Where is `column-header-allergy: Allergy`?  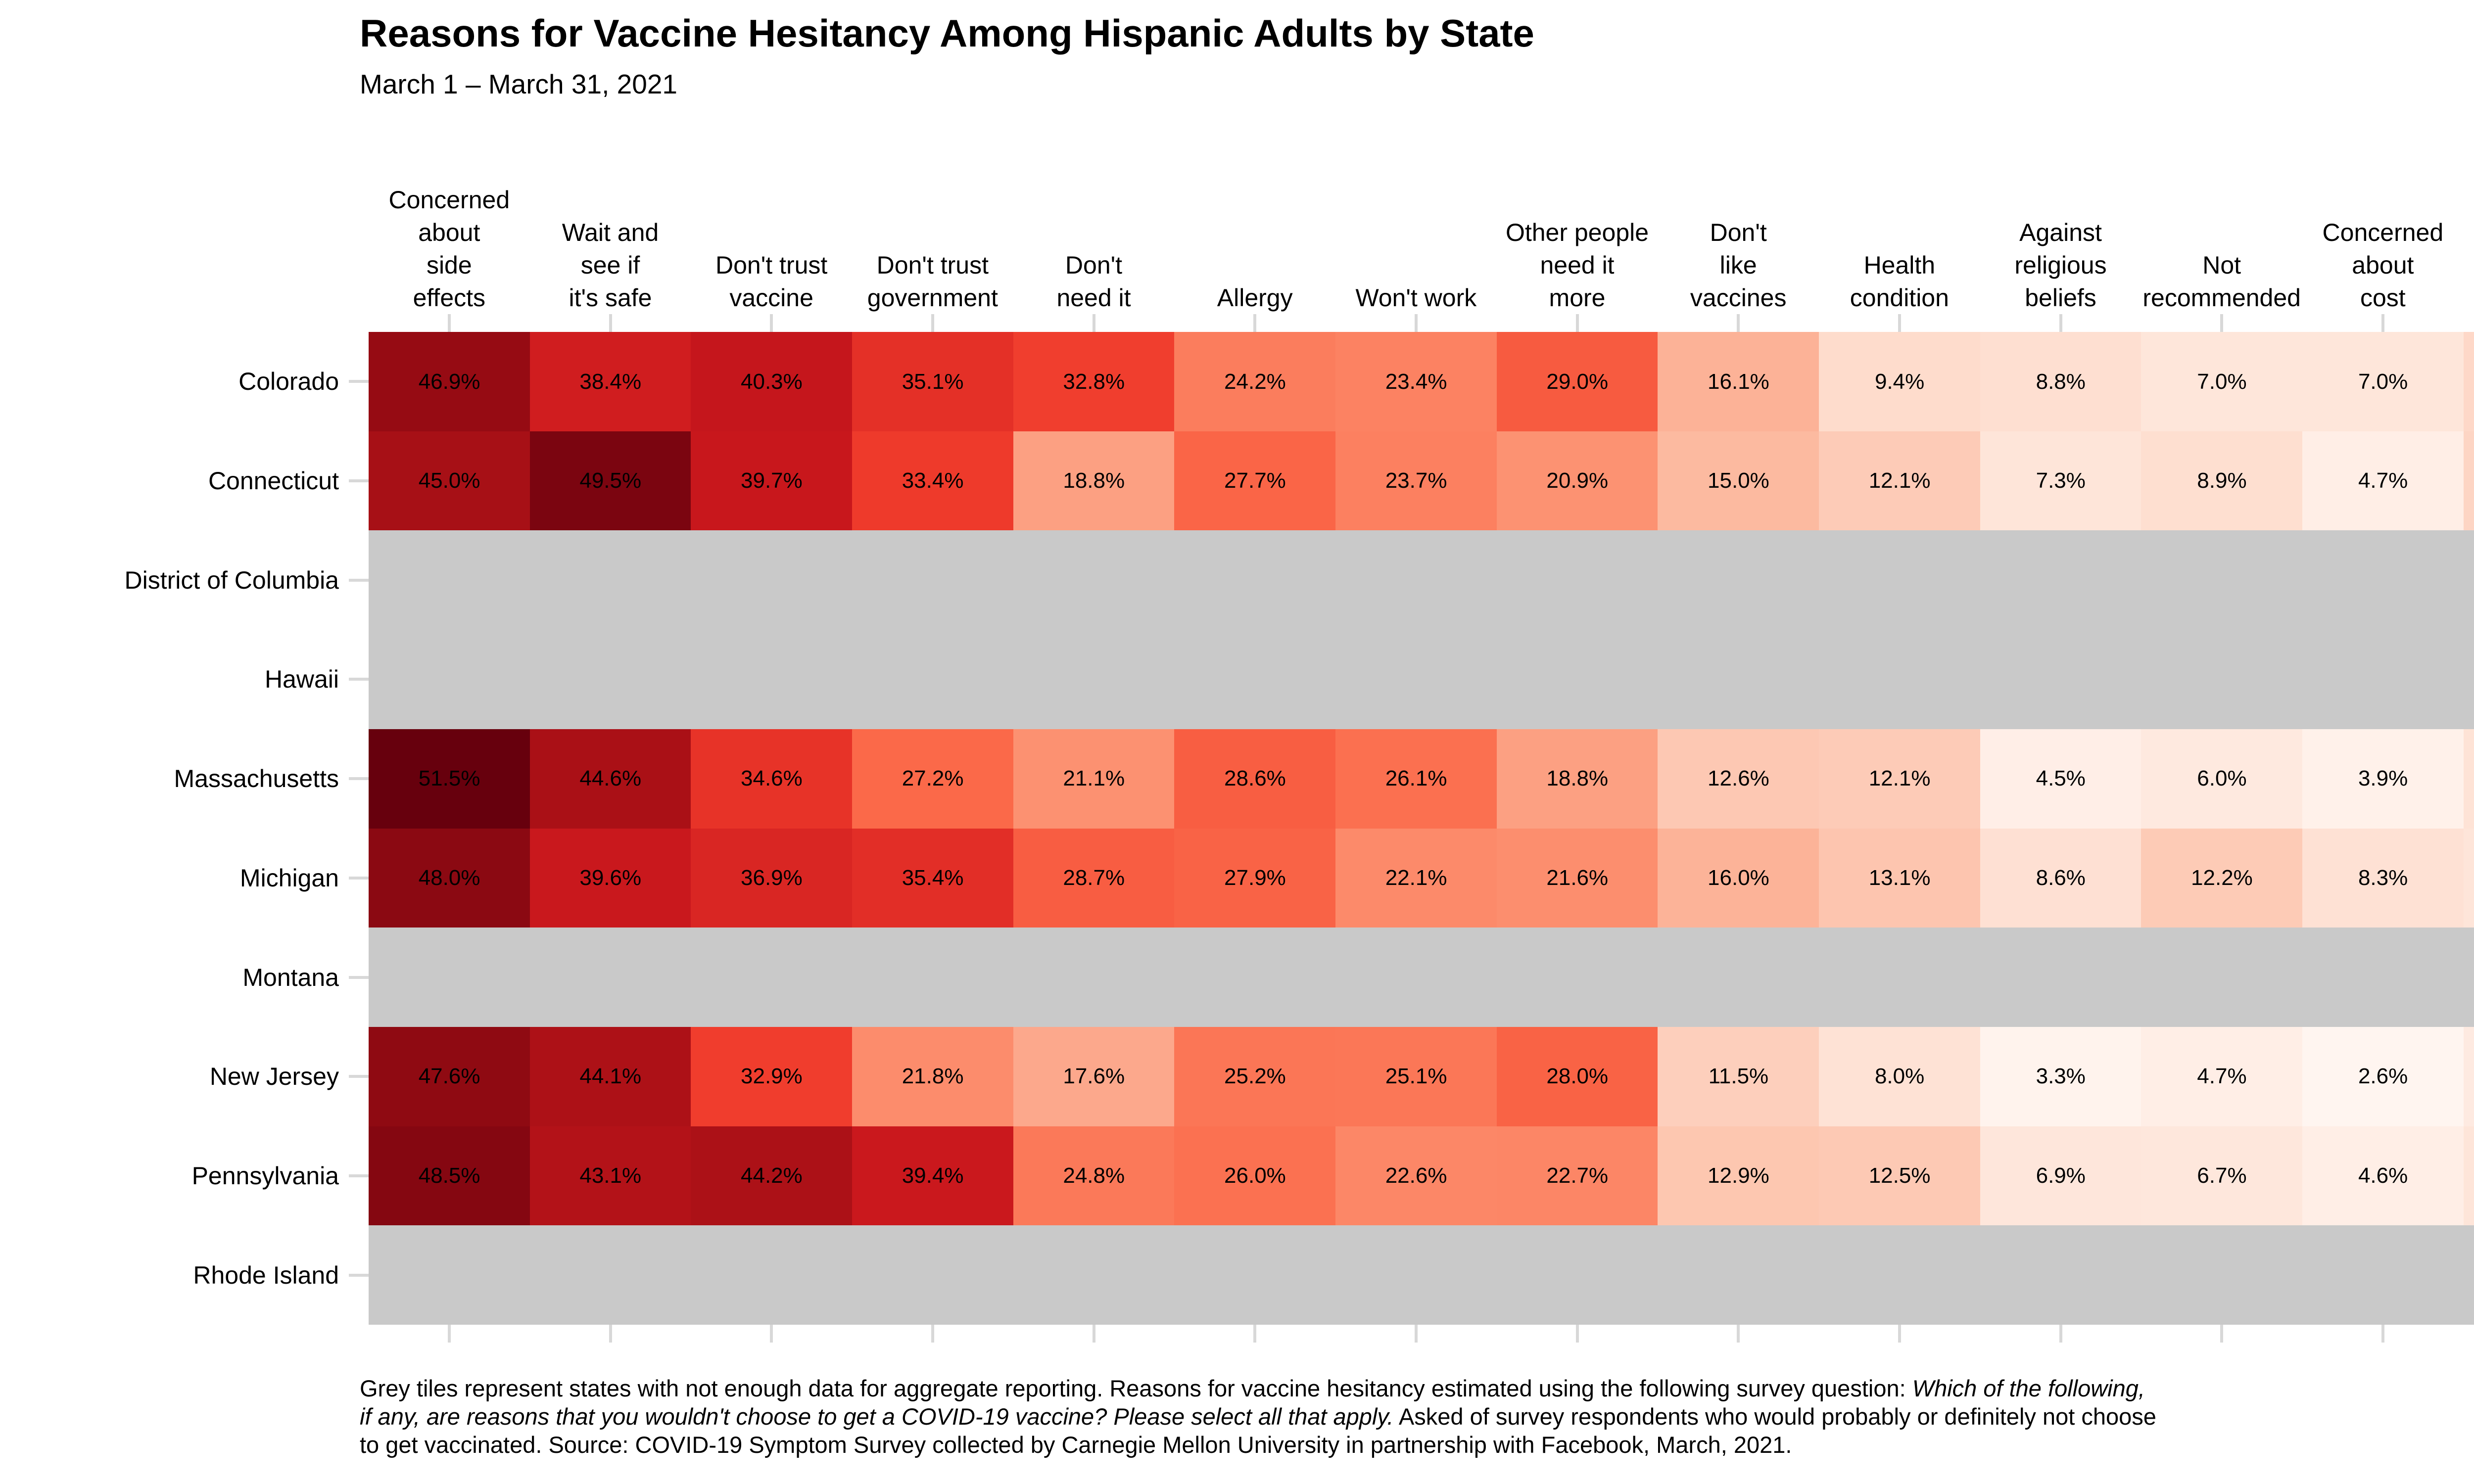
column-header-allergy: Allergy is located at coordinates (1255, 298).